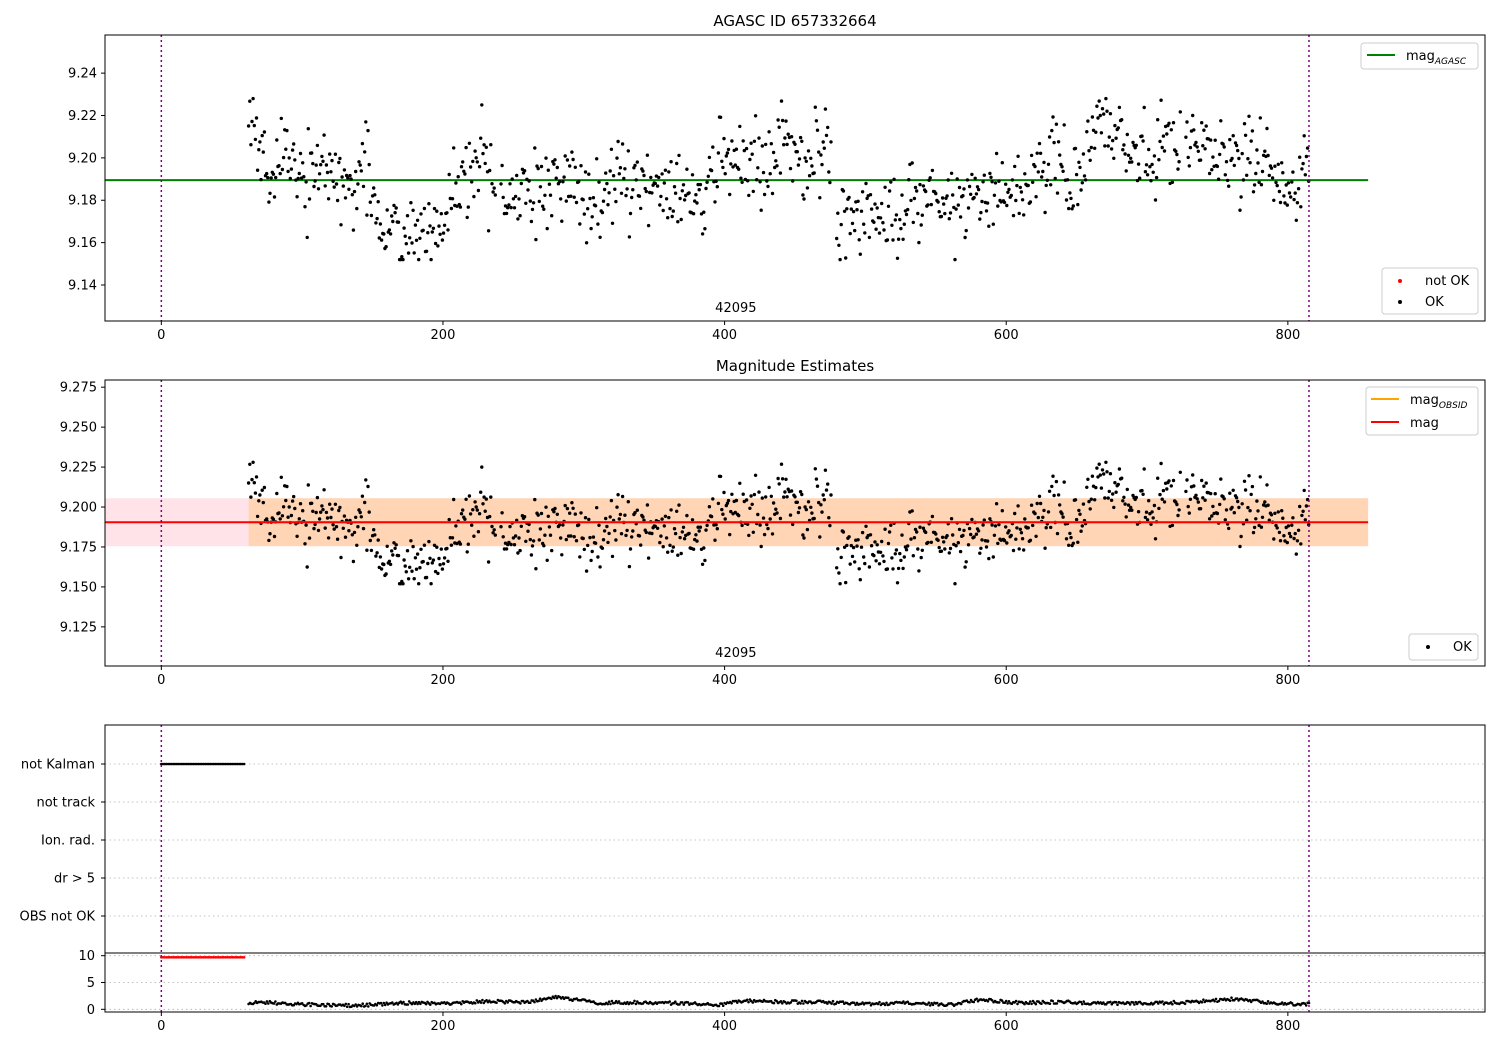 The width and height of the screenshot is (1500, 1050). What do you see at coordinates (161, 680) in the screenshot?
I see `estimates-x-tick-label: 0` at bounding box center [161, 680].